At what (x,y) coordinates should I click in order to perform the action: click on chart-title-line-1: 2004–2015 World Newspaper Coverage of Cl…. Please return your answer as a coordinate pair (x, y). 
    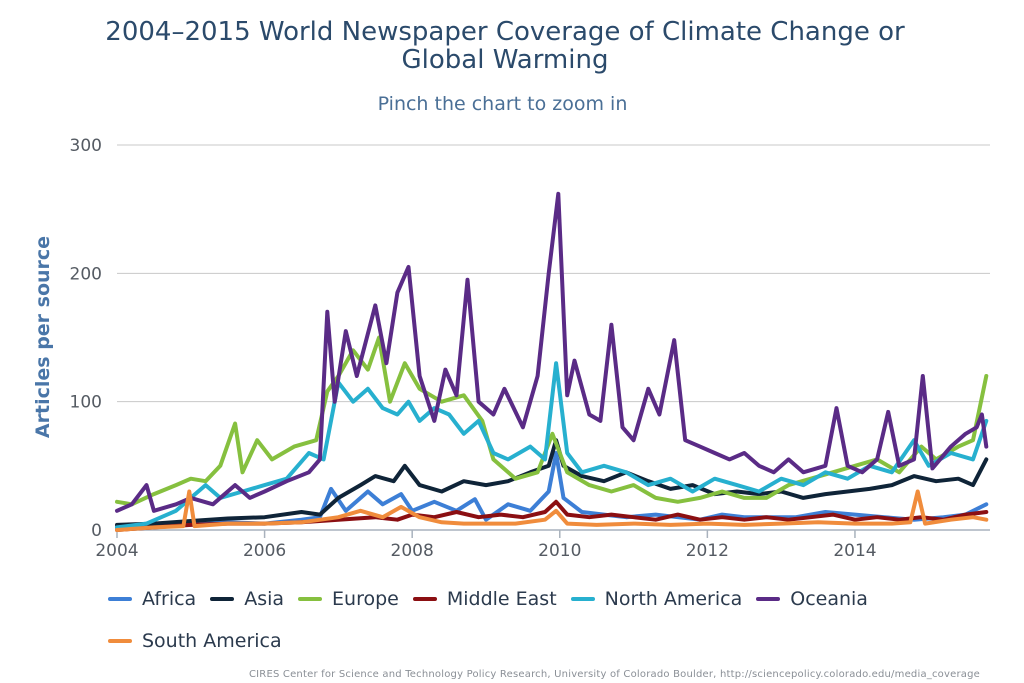
    Looking at the image, I should click on (505, 32).